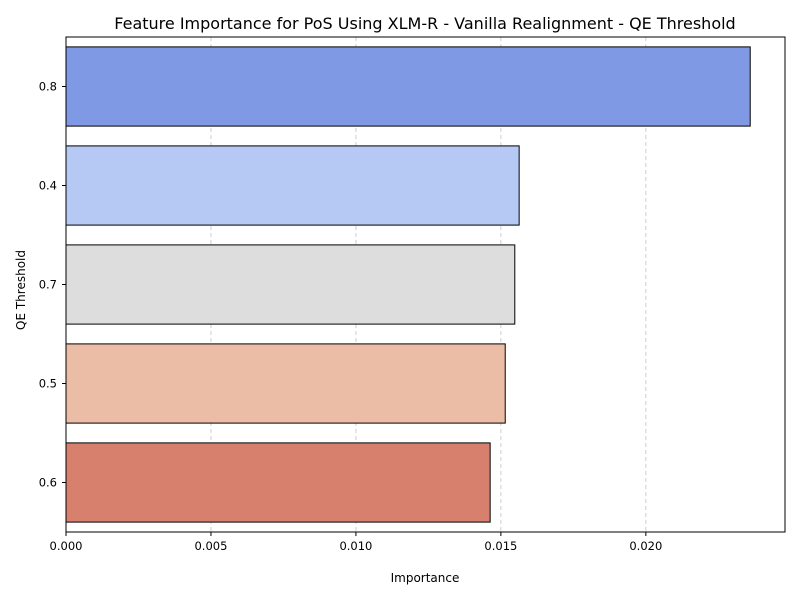 The image size is (800, 604). I want to click on y-tick-label: 0.5, so click(48, 384).